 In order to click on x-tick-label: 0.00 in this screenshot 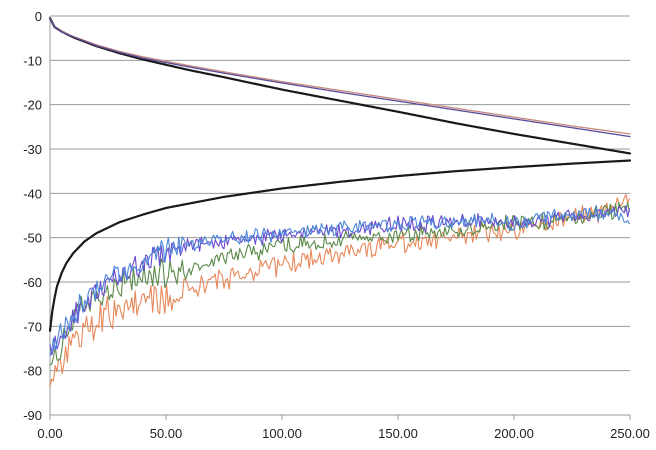, I will do `click(49, 433)`.